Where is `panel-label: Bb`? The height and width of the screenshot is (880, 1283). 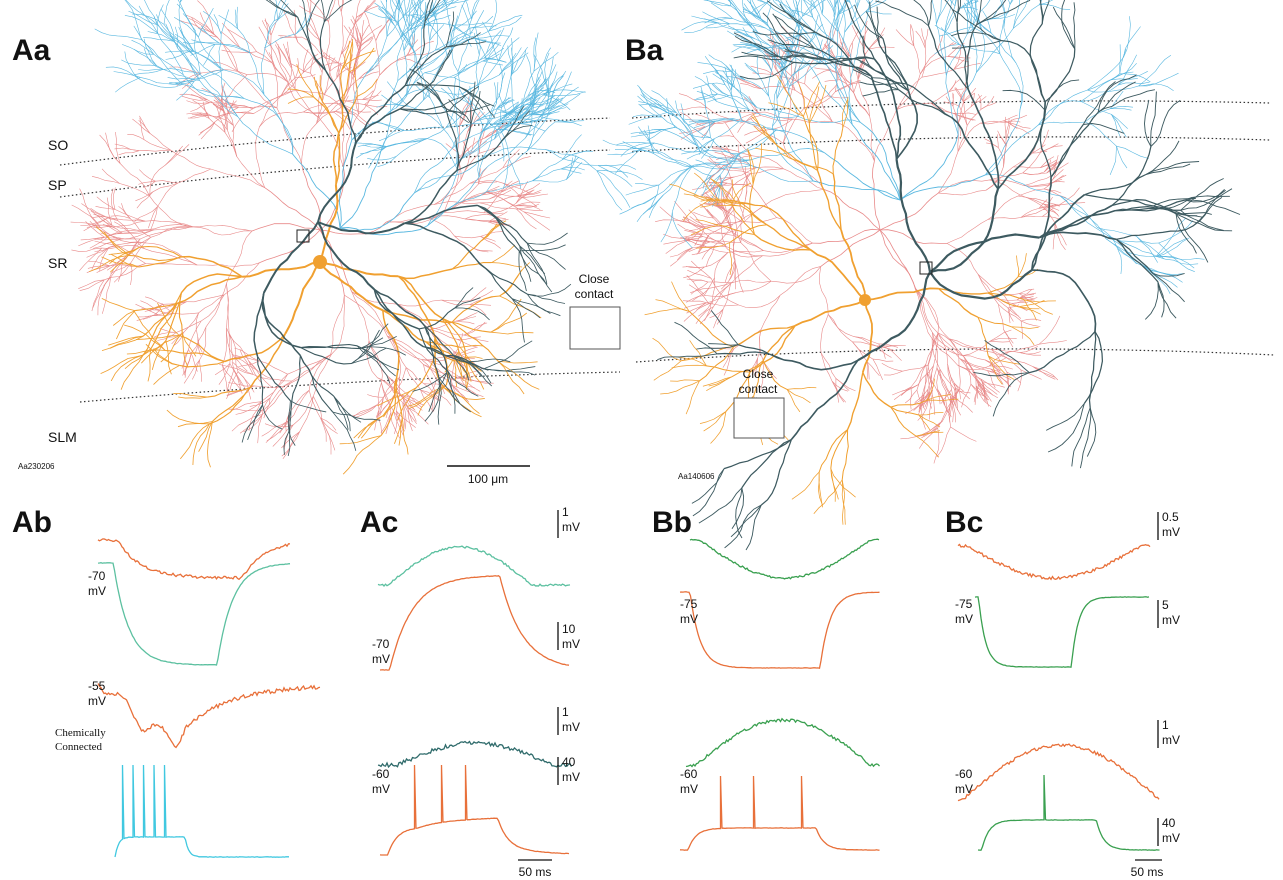 panel-label: Bb is located at coordinates (672, 522).